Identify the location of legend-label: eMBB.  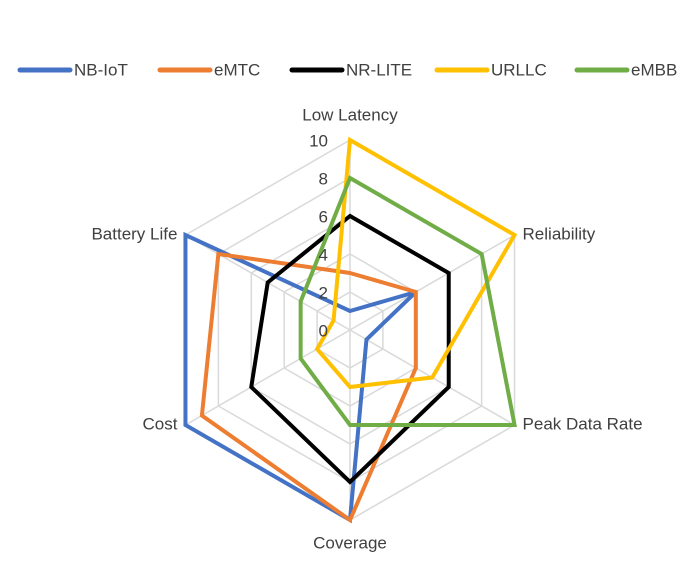
(654, 69).